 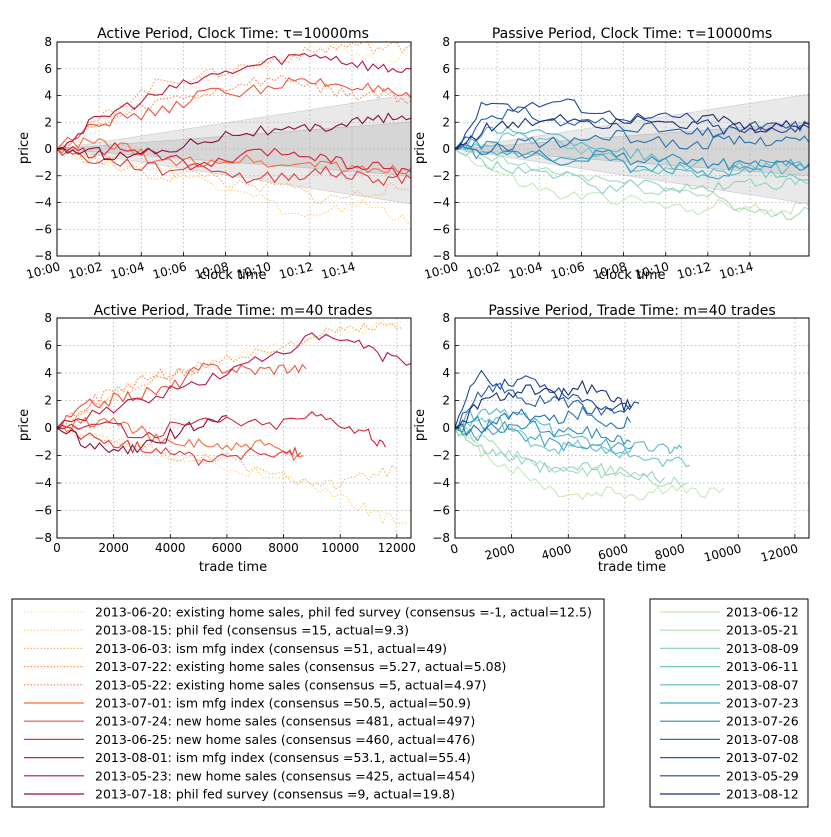 I want to click on legend-label: 2013-05-29, so click(x=762, y=775).